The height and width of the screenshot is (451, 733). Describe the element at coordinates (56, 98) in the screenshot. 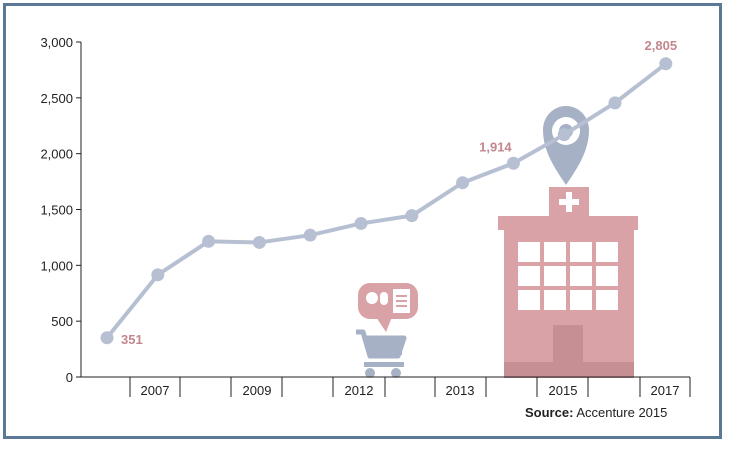

I see `y-tick-label: 2,500` at that location.